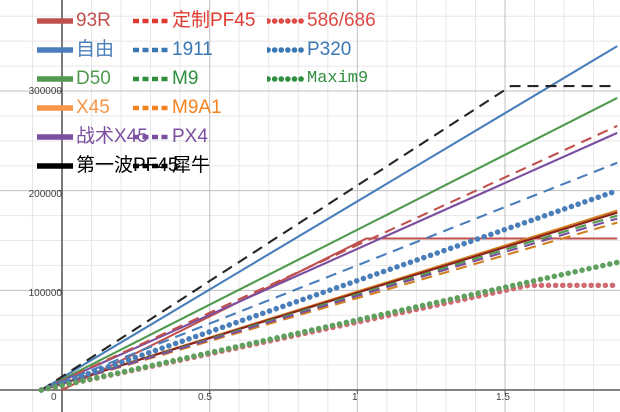 The width and height of the screenshot is (620, 412). I want to click on xtick-label-0-5: 0.5, so click(205, 397).